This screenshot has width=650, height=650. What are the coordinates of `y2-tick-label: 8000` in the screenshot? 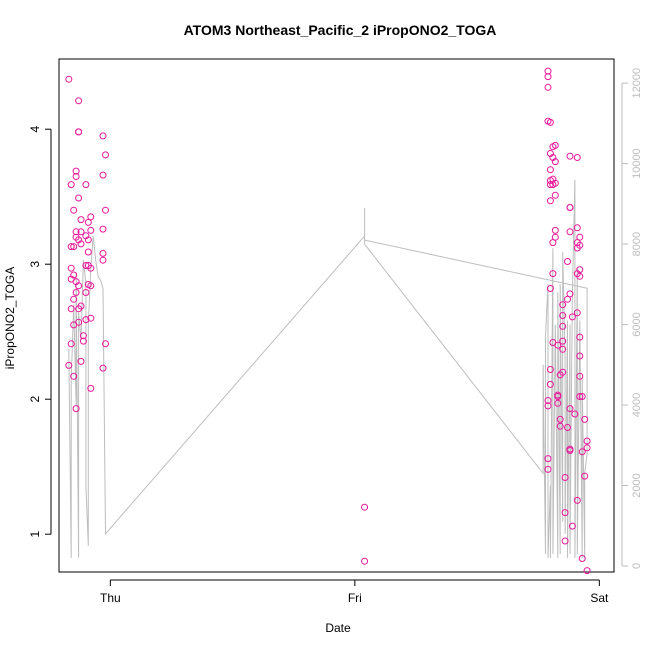 It's located at (637, 244).